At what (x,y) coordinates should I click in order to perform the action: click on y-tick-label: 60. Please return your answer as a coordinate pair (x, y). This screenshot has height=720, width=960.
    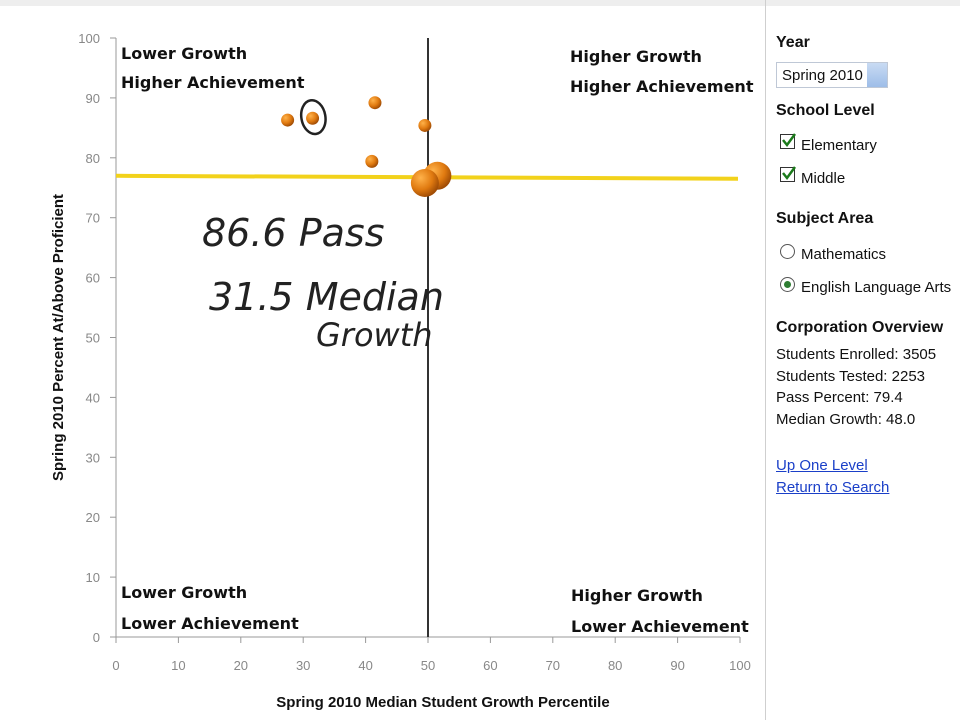
    Looking at the image, I should click on (93, 278).